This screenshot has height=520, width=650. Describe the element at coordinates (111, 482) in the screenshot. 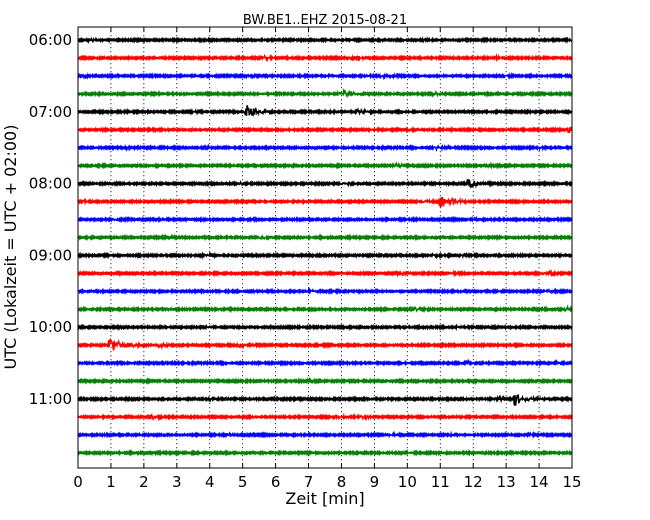

I see `x-tick-label: 1` at that location.